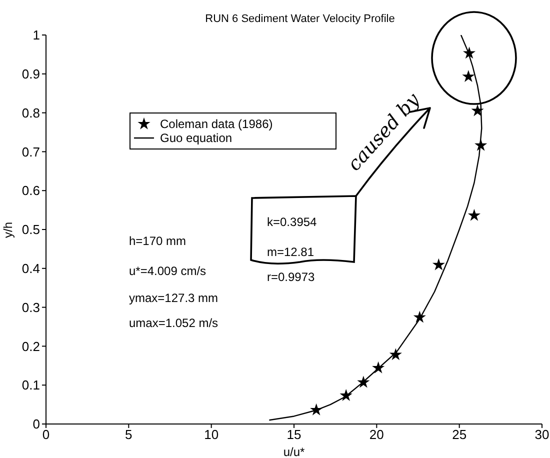  Describe the element at coordinates (157, 241) in the screenshot. I see `annotation: h=170 mm` at that location.